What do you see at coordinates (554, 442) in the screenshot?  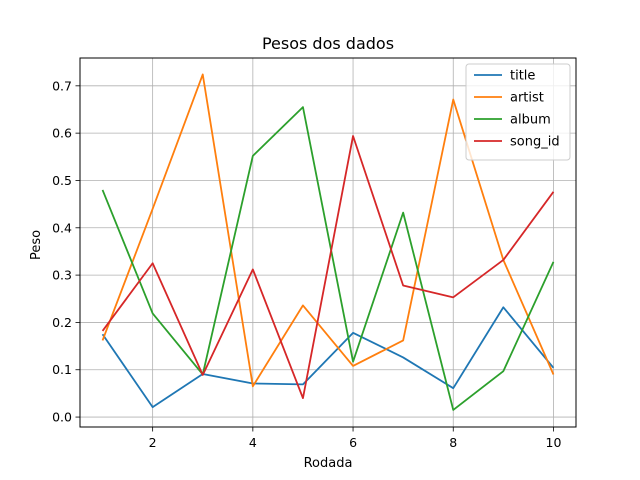 I see `x-tick-label: 10` at bounding box center [554, 442].